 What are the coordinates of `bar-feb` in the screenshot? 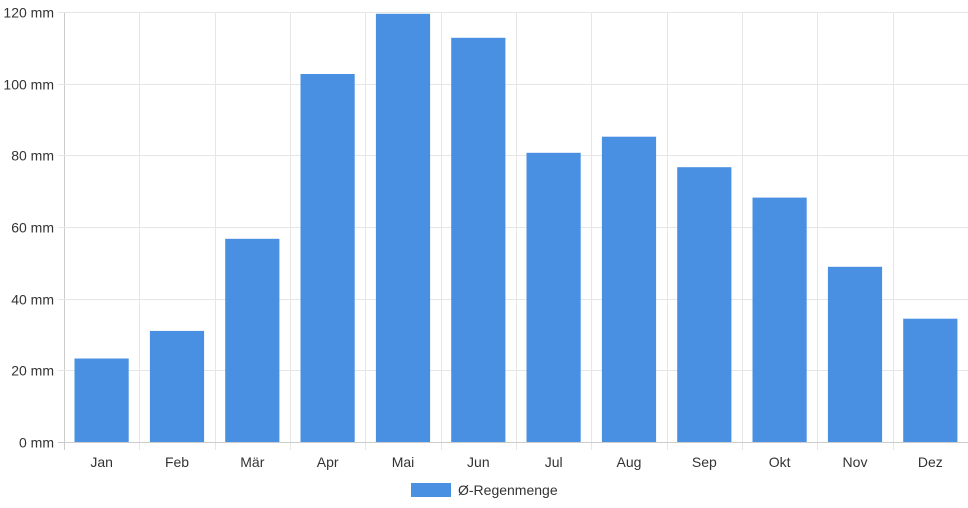 It's located at (177, 386).